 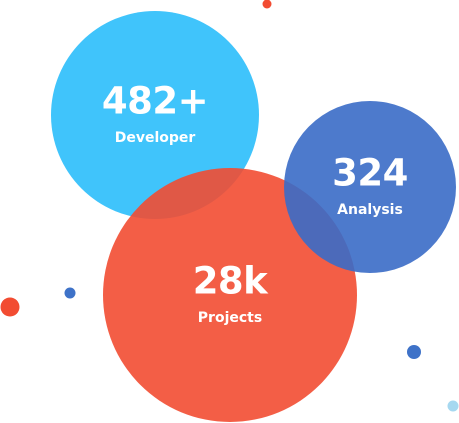 What do you see at coordinates (230, 318) in the screenshot?
I see `stat-label: Projects` at bounding box center [230, 318].